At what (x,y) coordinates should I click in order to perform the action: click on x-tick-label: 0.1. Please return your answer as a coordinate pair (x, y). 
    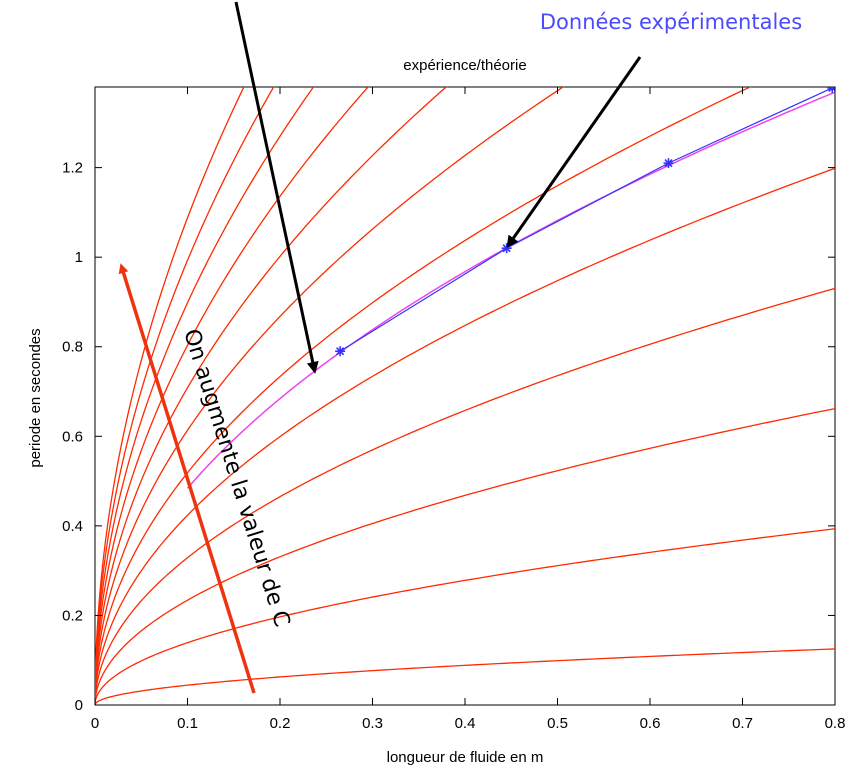
    Looking at the image, I should click on (187, 723).